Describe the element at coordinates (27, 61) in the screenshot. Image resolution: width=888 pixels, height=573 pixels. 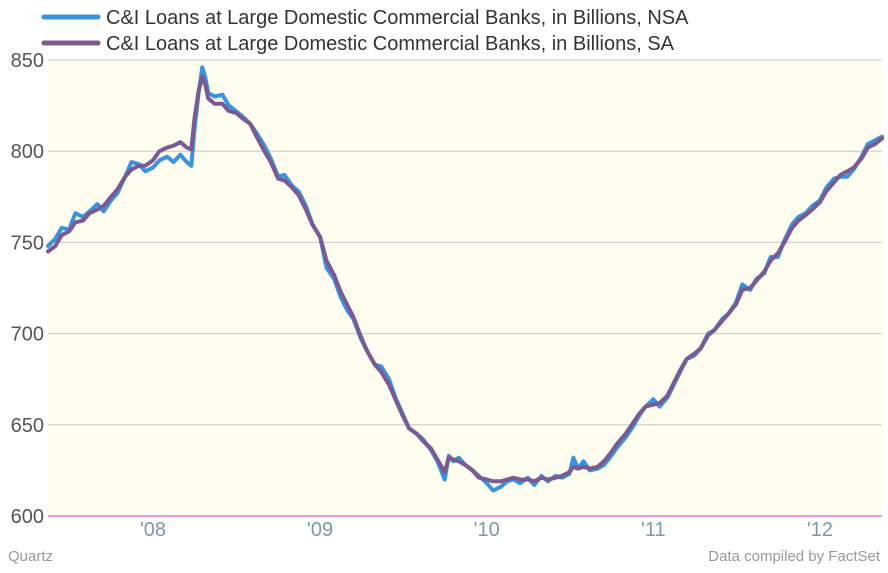
I see `y-tick-label: 850` at that location.